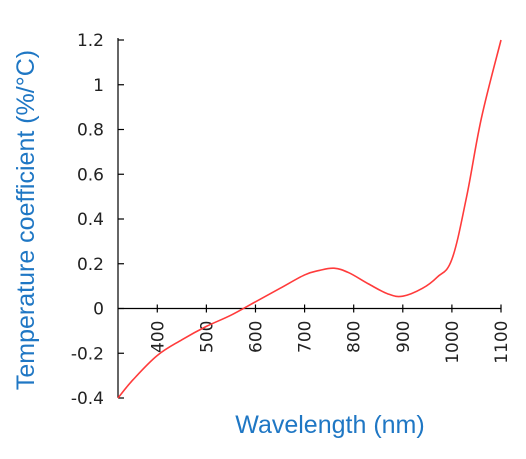 The image size is (526, 459). I want to click on x-tick-label: 700, so click(306, 337).